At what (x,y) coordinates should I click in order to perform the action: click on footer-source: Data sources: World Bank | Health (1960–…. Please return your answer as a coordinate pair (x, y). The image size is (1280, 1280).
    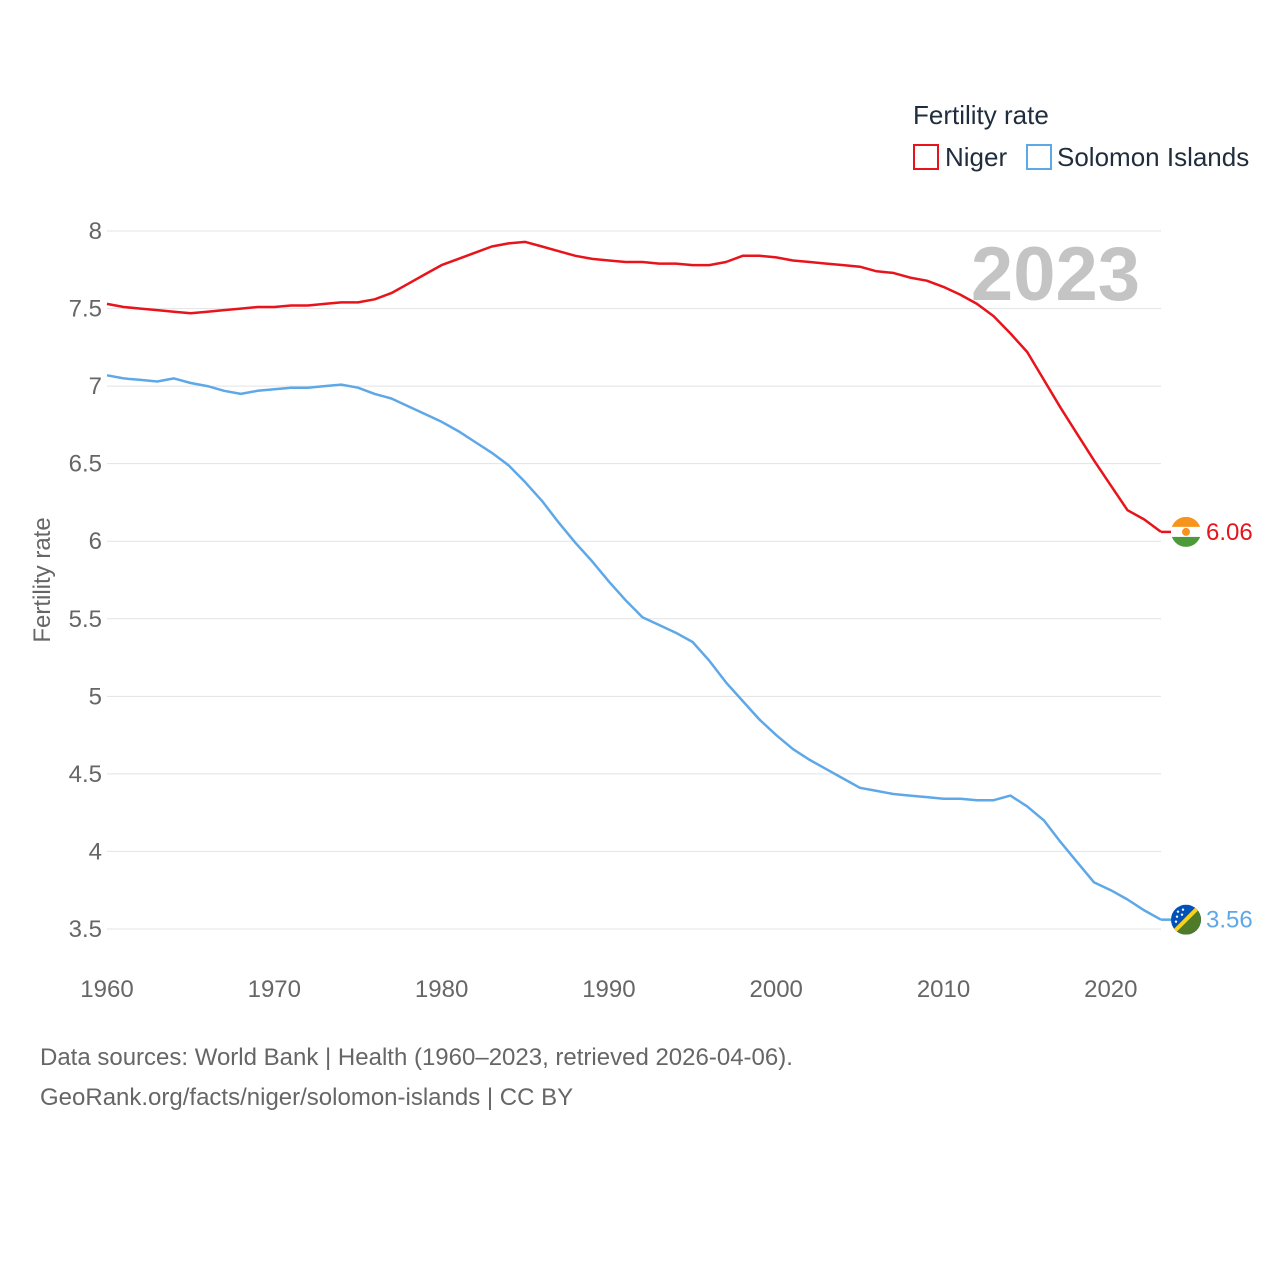
    Looking at the image, I should click on (416, 1057).